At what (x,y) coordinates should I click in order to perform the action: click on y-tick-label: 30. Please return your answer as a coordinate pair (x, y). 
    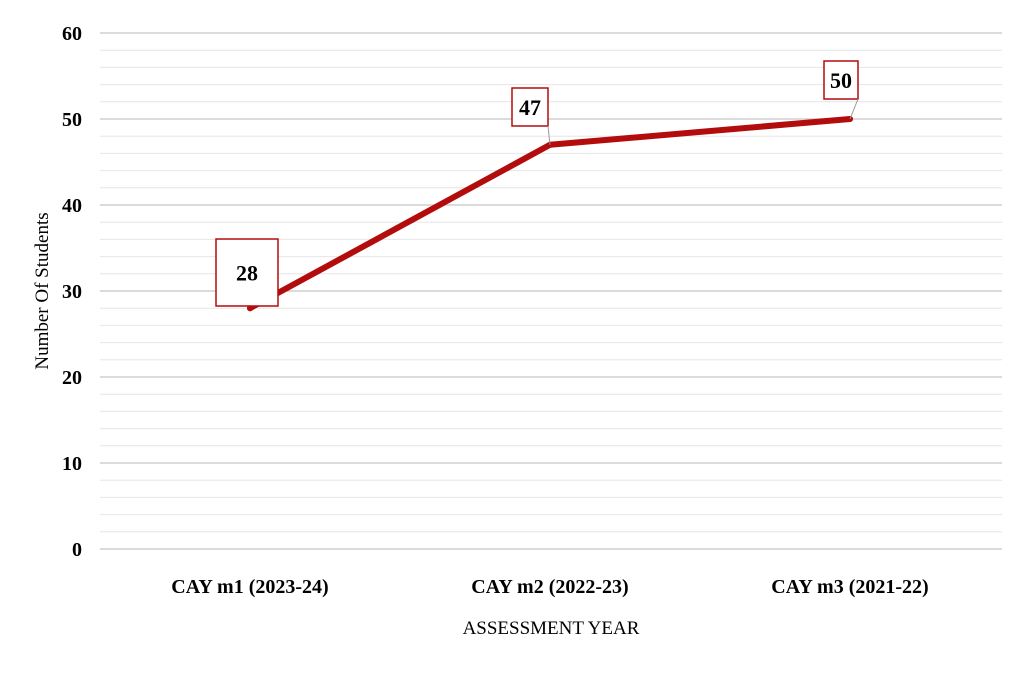
    Looking at the image, I should click on (72, 292).